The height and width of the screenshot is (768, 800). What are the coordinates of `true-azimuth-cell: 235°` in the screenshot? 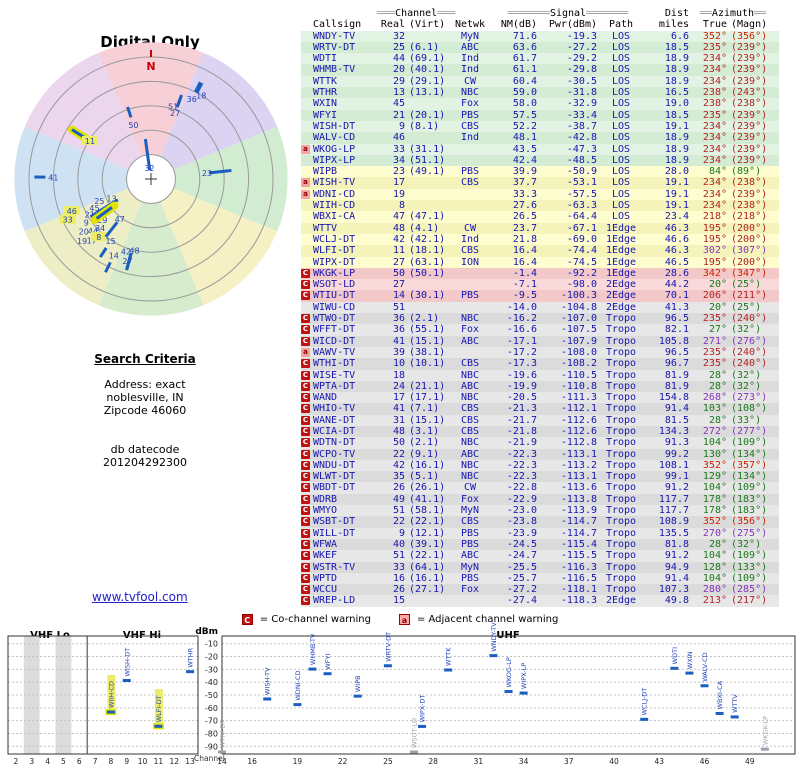 It's located at (714, 364).